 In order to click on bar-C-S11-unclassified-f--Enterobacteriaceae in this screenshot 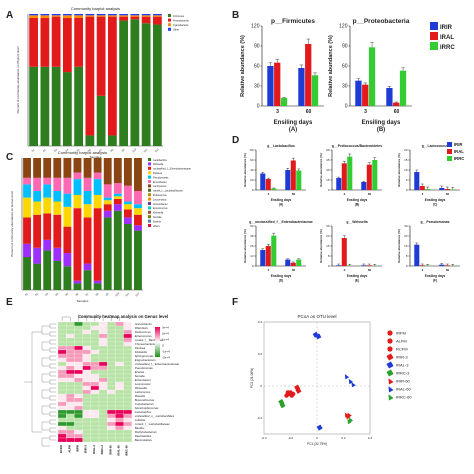, I will do `click(127, 213)`.